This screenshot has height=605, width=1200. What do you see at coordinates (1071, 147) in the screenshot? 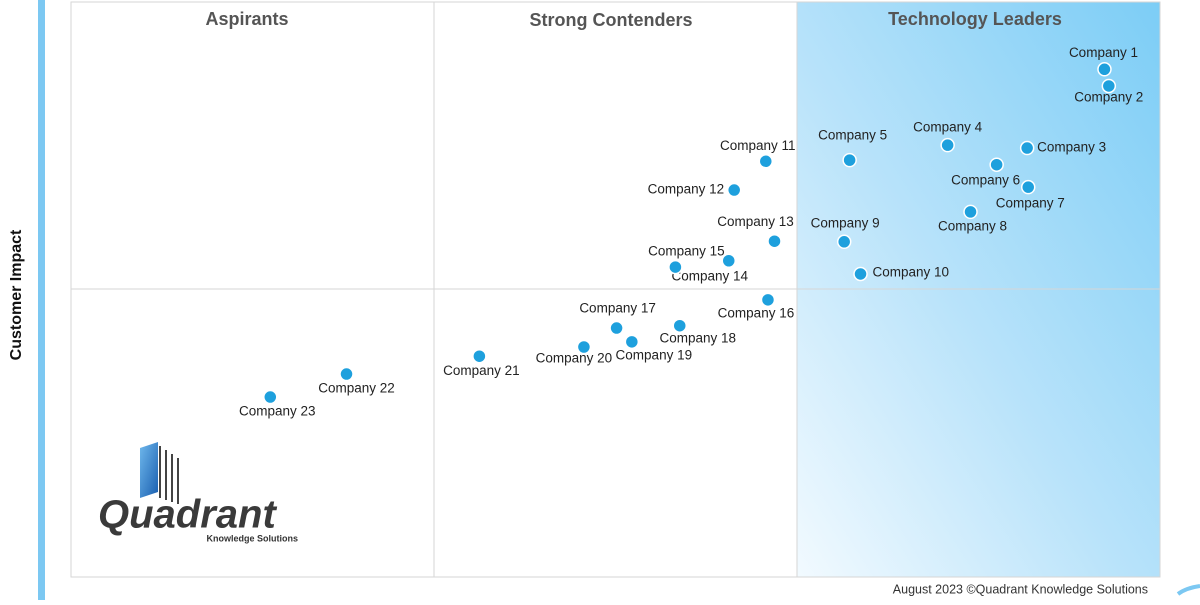
I see `point-label: Company 3` at bounding box center [1071, 147].